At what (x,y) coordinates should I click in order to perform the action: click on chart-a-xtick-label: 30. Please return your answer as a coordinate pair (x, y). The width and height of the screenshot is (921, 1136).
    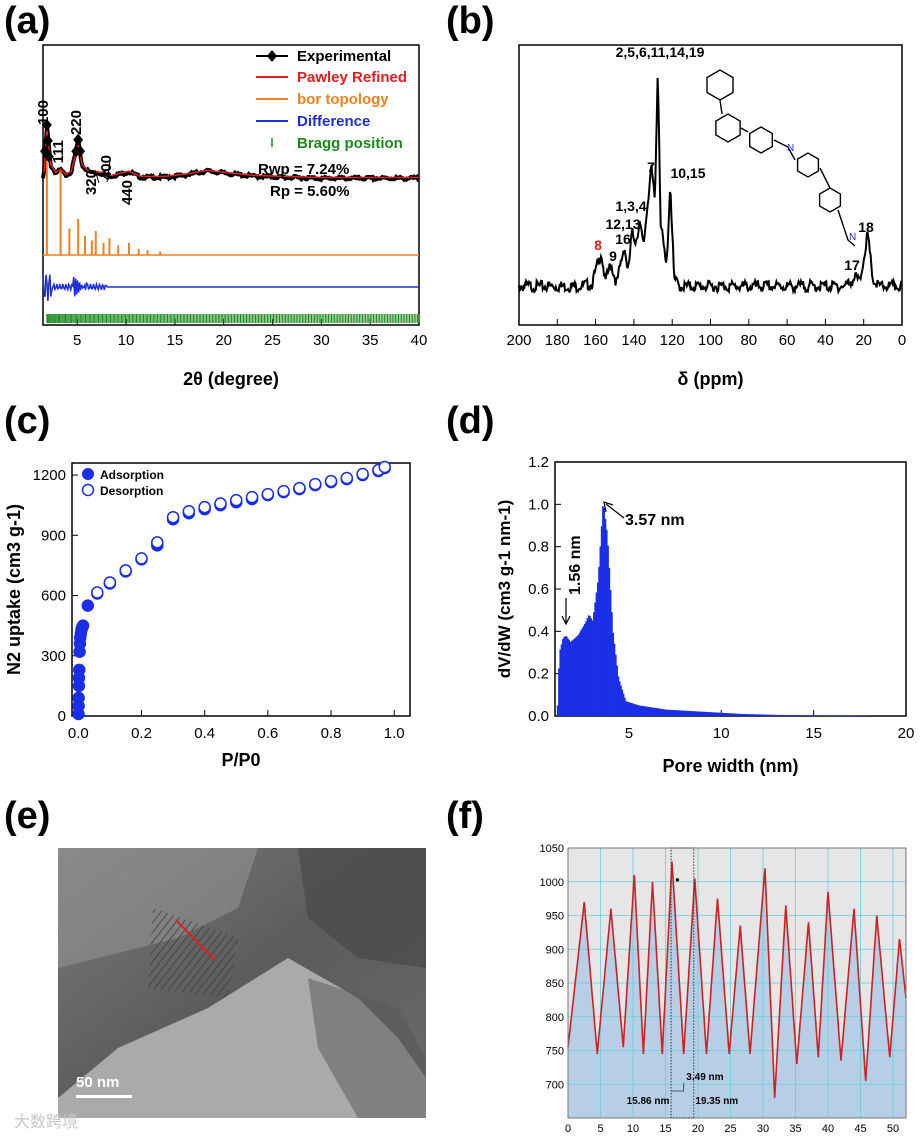
    Looking at the image, I should click on (321, 340).